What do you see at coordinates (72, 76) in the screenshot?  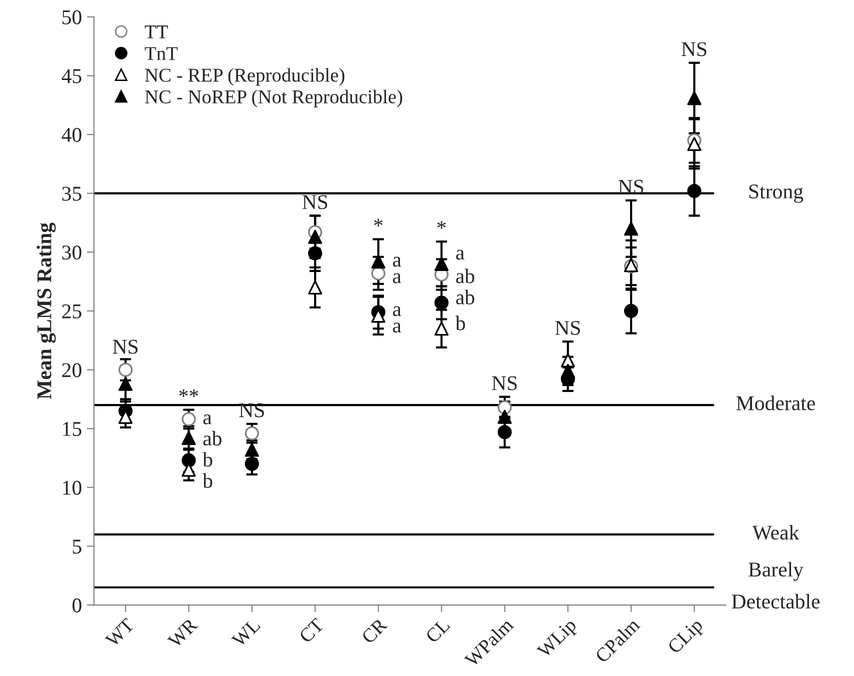 I see `y-tick-label: 45` at bounding box center [72, 76].